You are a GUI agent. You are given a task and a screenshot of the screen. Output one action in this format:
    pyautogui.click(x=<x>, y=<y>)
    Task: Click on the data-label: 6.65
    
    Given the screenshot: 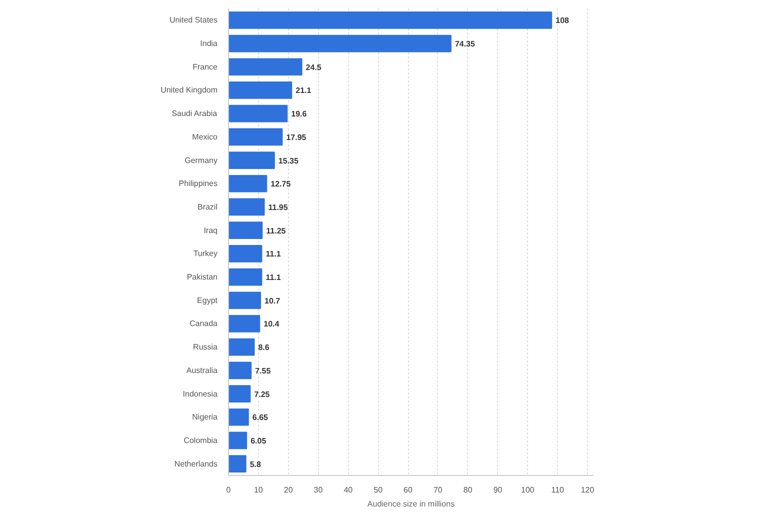 What is the action you would take?
    pyautogui.click(x=260, y=417)
    